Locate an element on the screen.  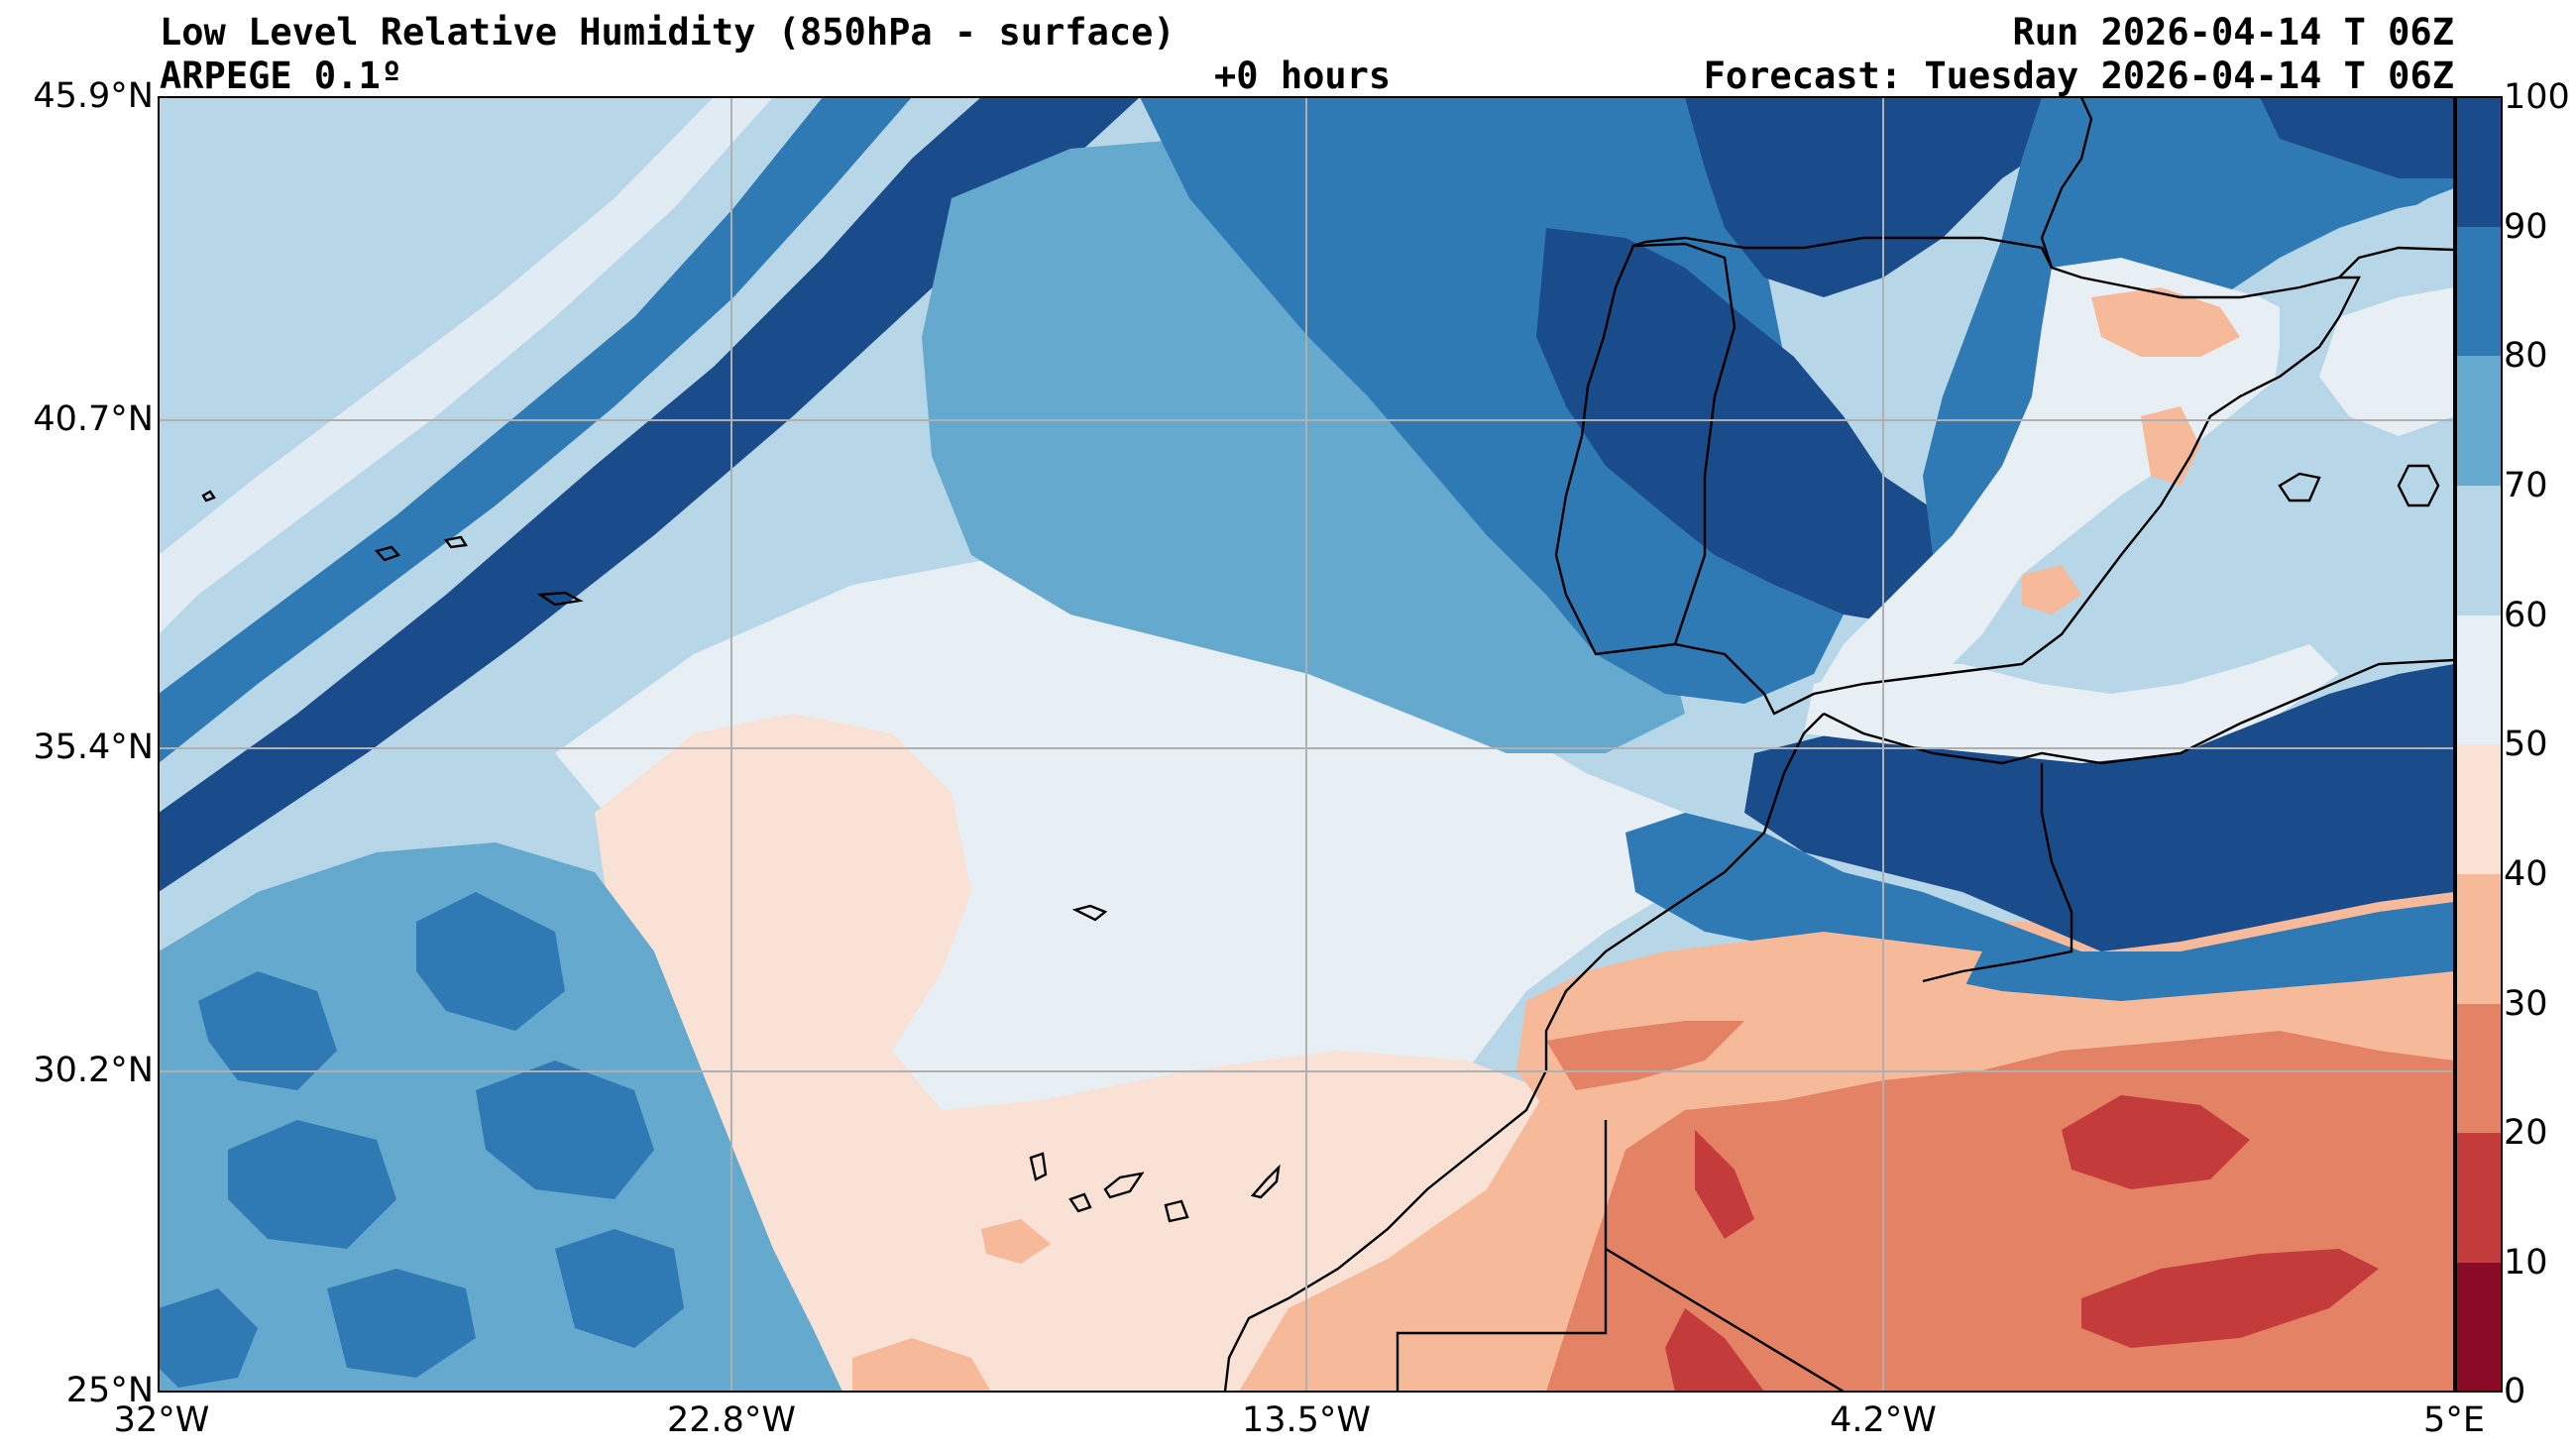
colorbar-label-40: 40 is located at coordinates (2526, 874).